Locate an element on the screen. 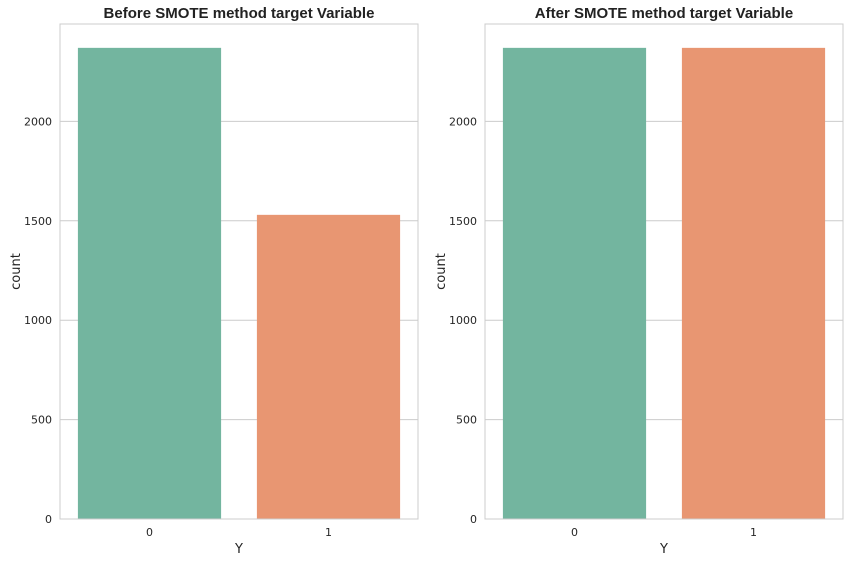 The image size is (849, 561). chart-title: After SMOTE method target Variable is located at coordinates (664, 13).